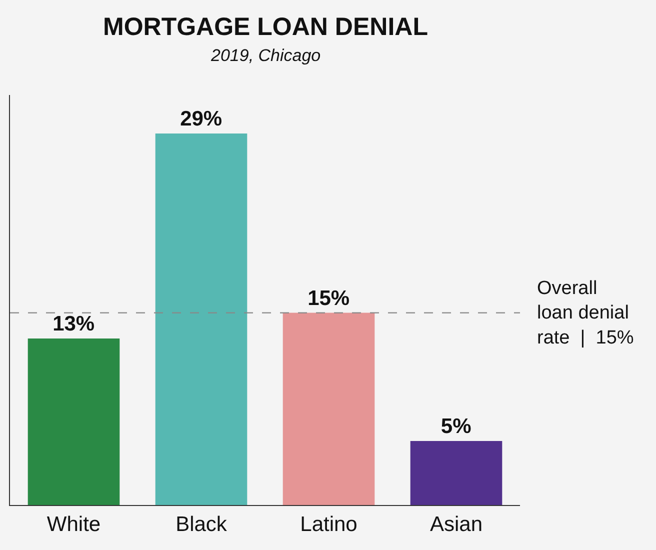 This screenshot has height=550, width=656. Describe the element at coordinates (73, 524) in the screenshot. I see `x-tick-label: White` at that location.